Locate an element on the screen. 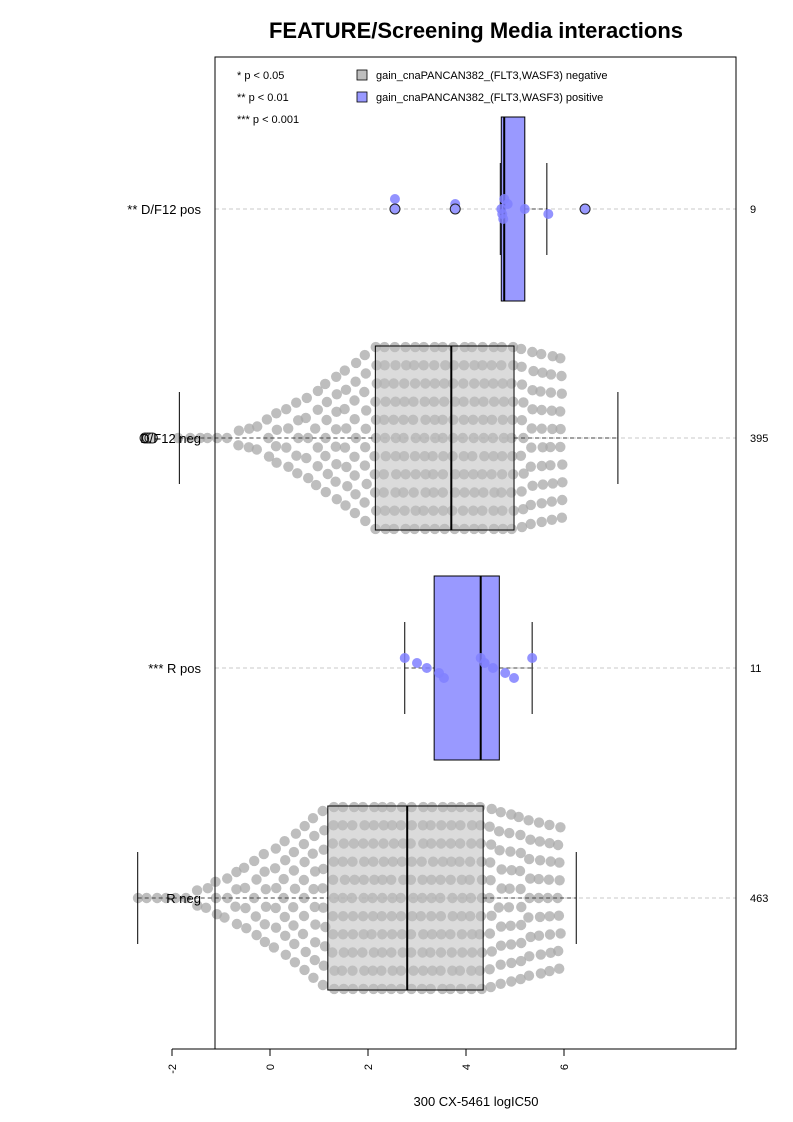  chart-title: FEATURE/Screening Media interactions is located at coordinates (476, 30).